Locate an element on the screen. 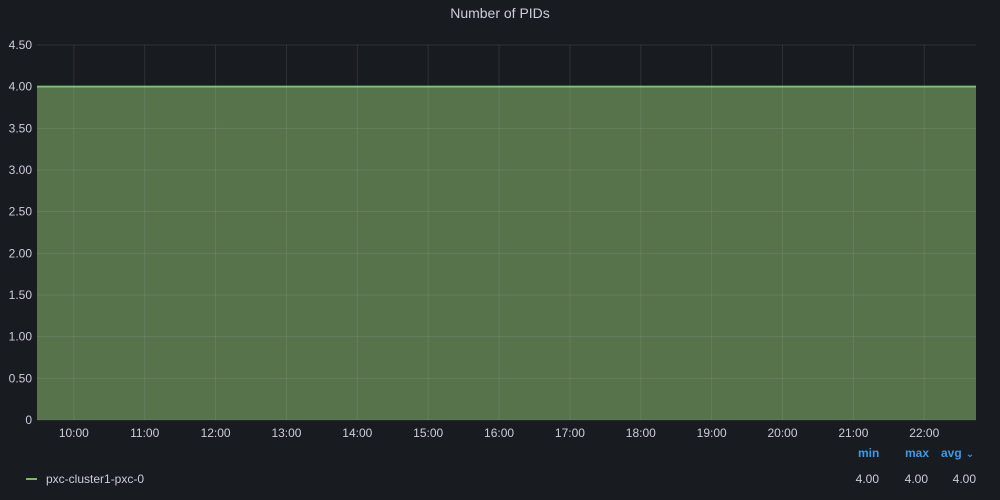  legend-header-max: max is located at coordinates (917, 453).